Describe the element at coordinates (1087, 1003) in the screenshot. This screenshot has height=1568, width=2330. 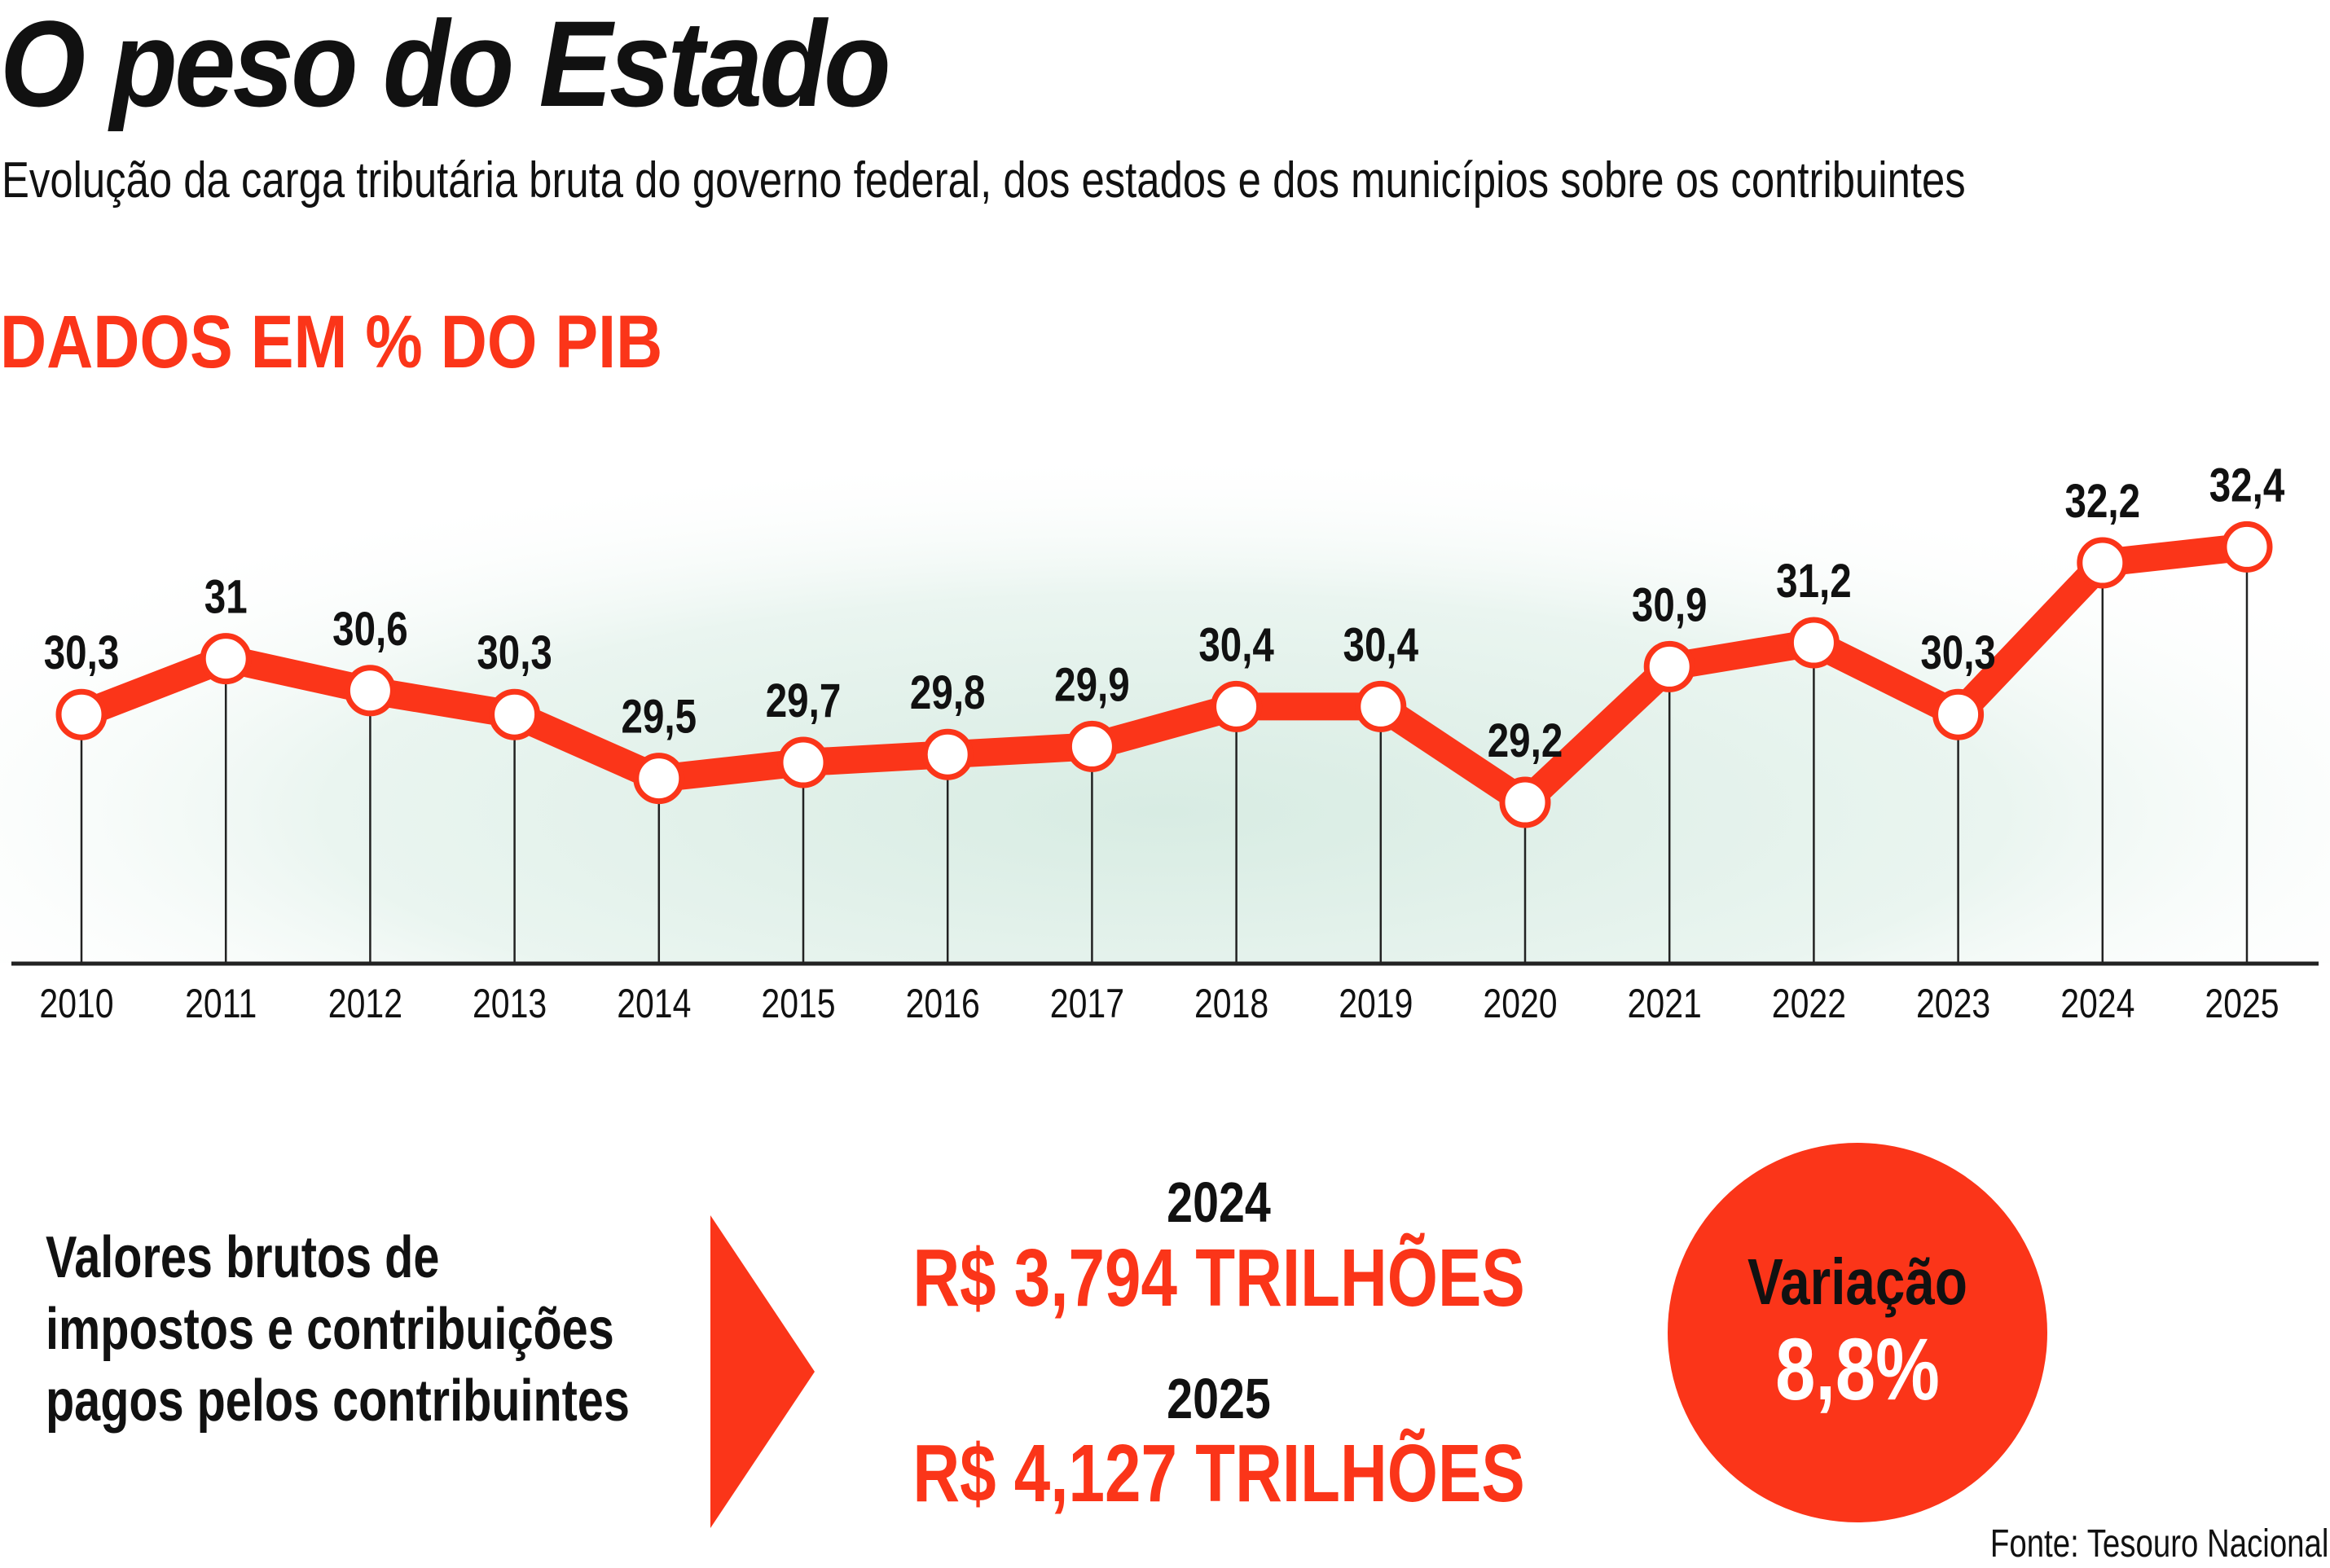
I see `x-tick-label: 2017` at that location.